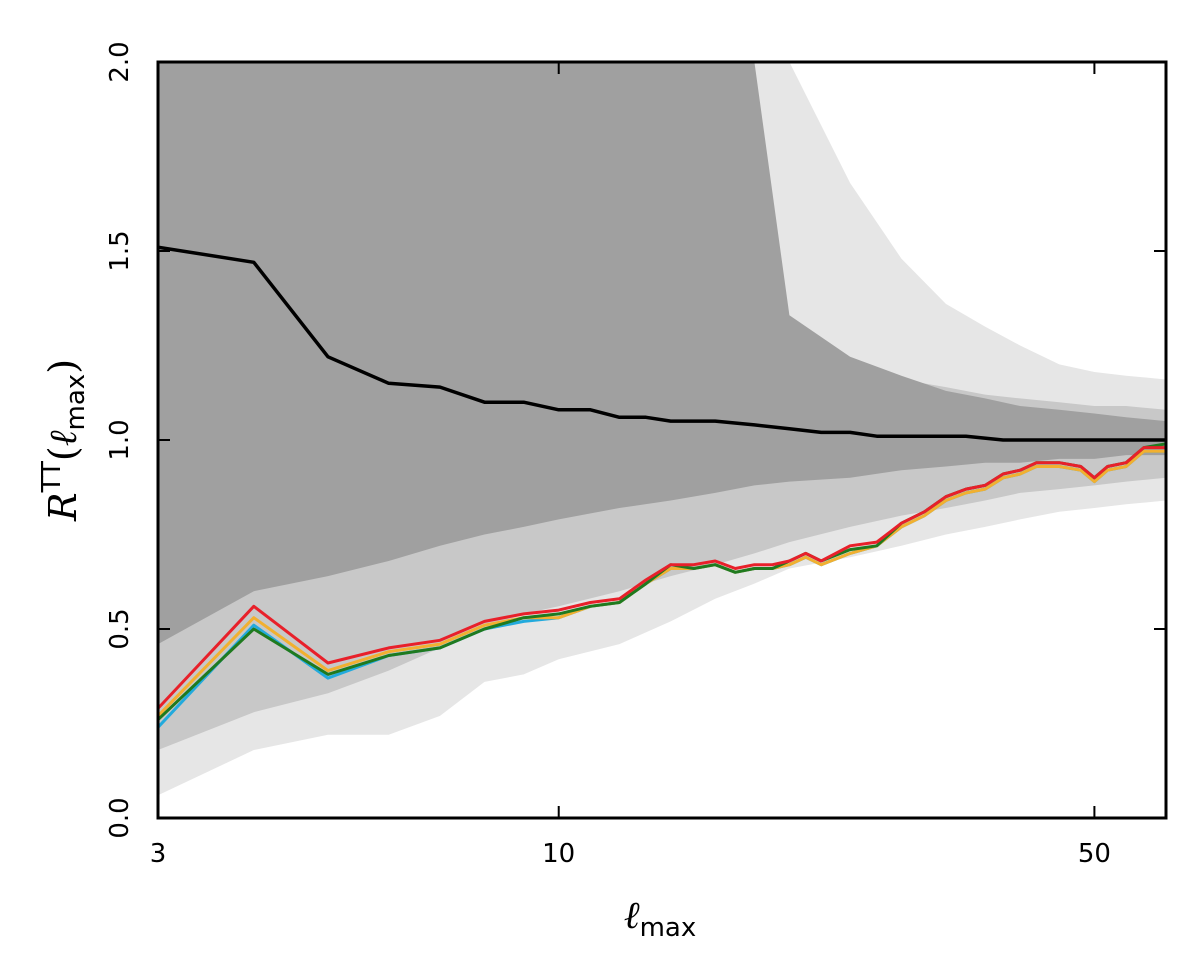 This screenshot has width=1200, height=966. What do you see at coordinates (120, 250) in the screenshot?
I see `y-tick-label-1-5: 1.5` at bounding box center [120, 250].